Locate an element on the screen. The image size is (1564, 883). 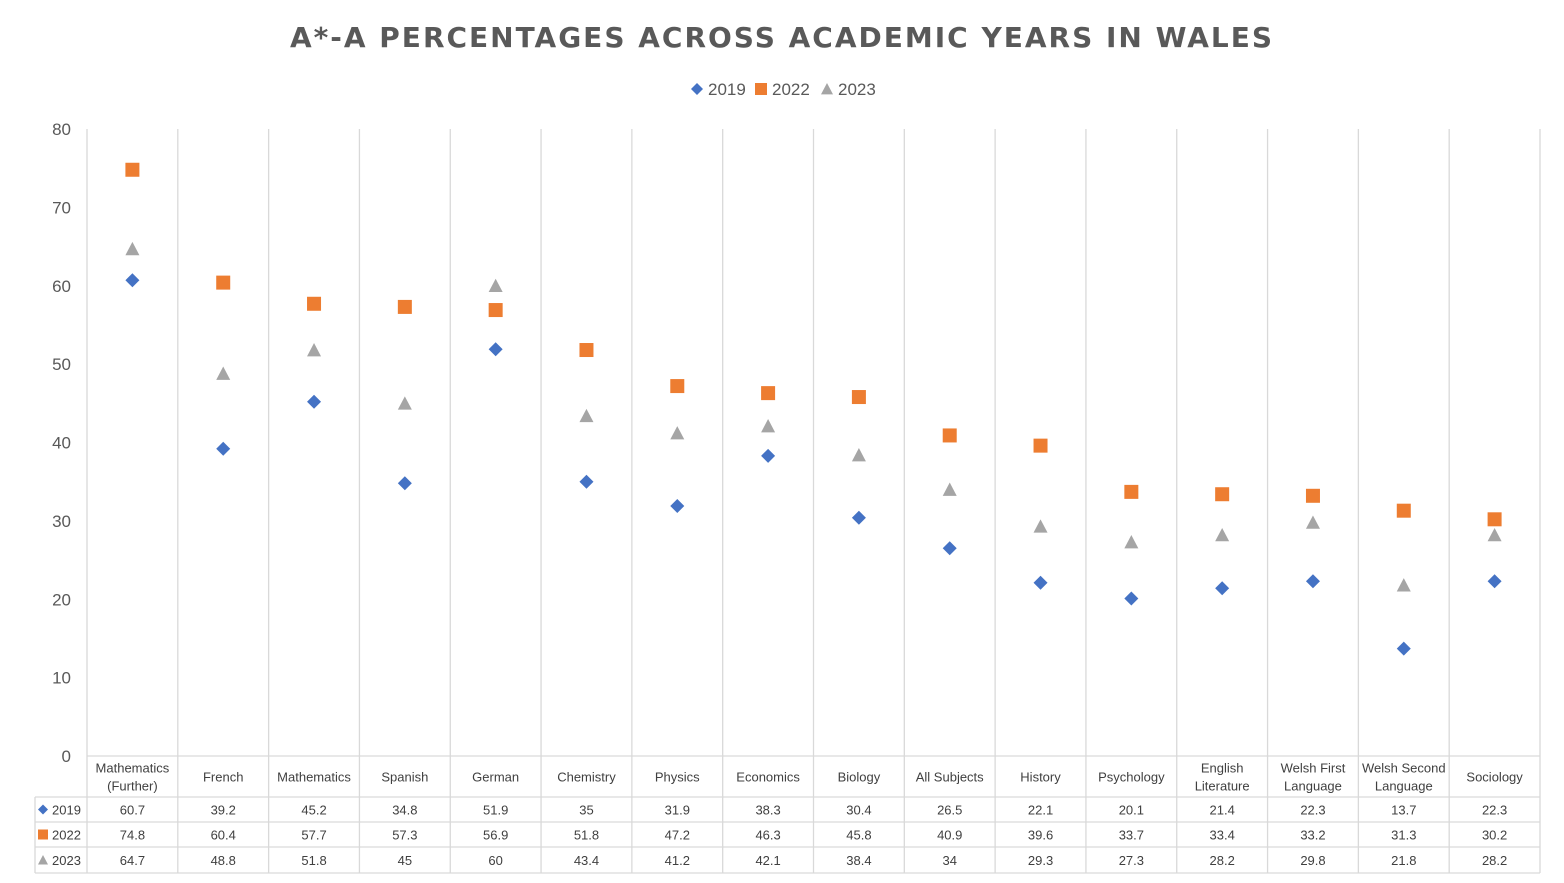
table-cell: 31.9 is located at coordinates (677, 810).